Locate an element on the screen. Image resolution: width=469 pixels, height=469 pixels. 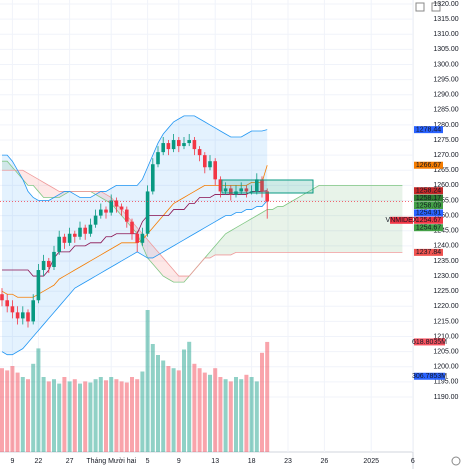
y-tick-label: 1245.00 is located at coordinates (445, 231).